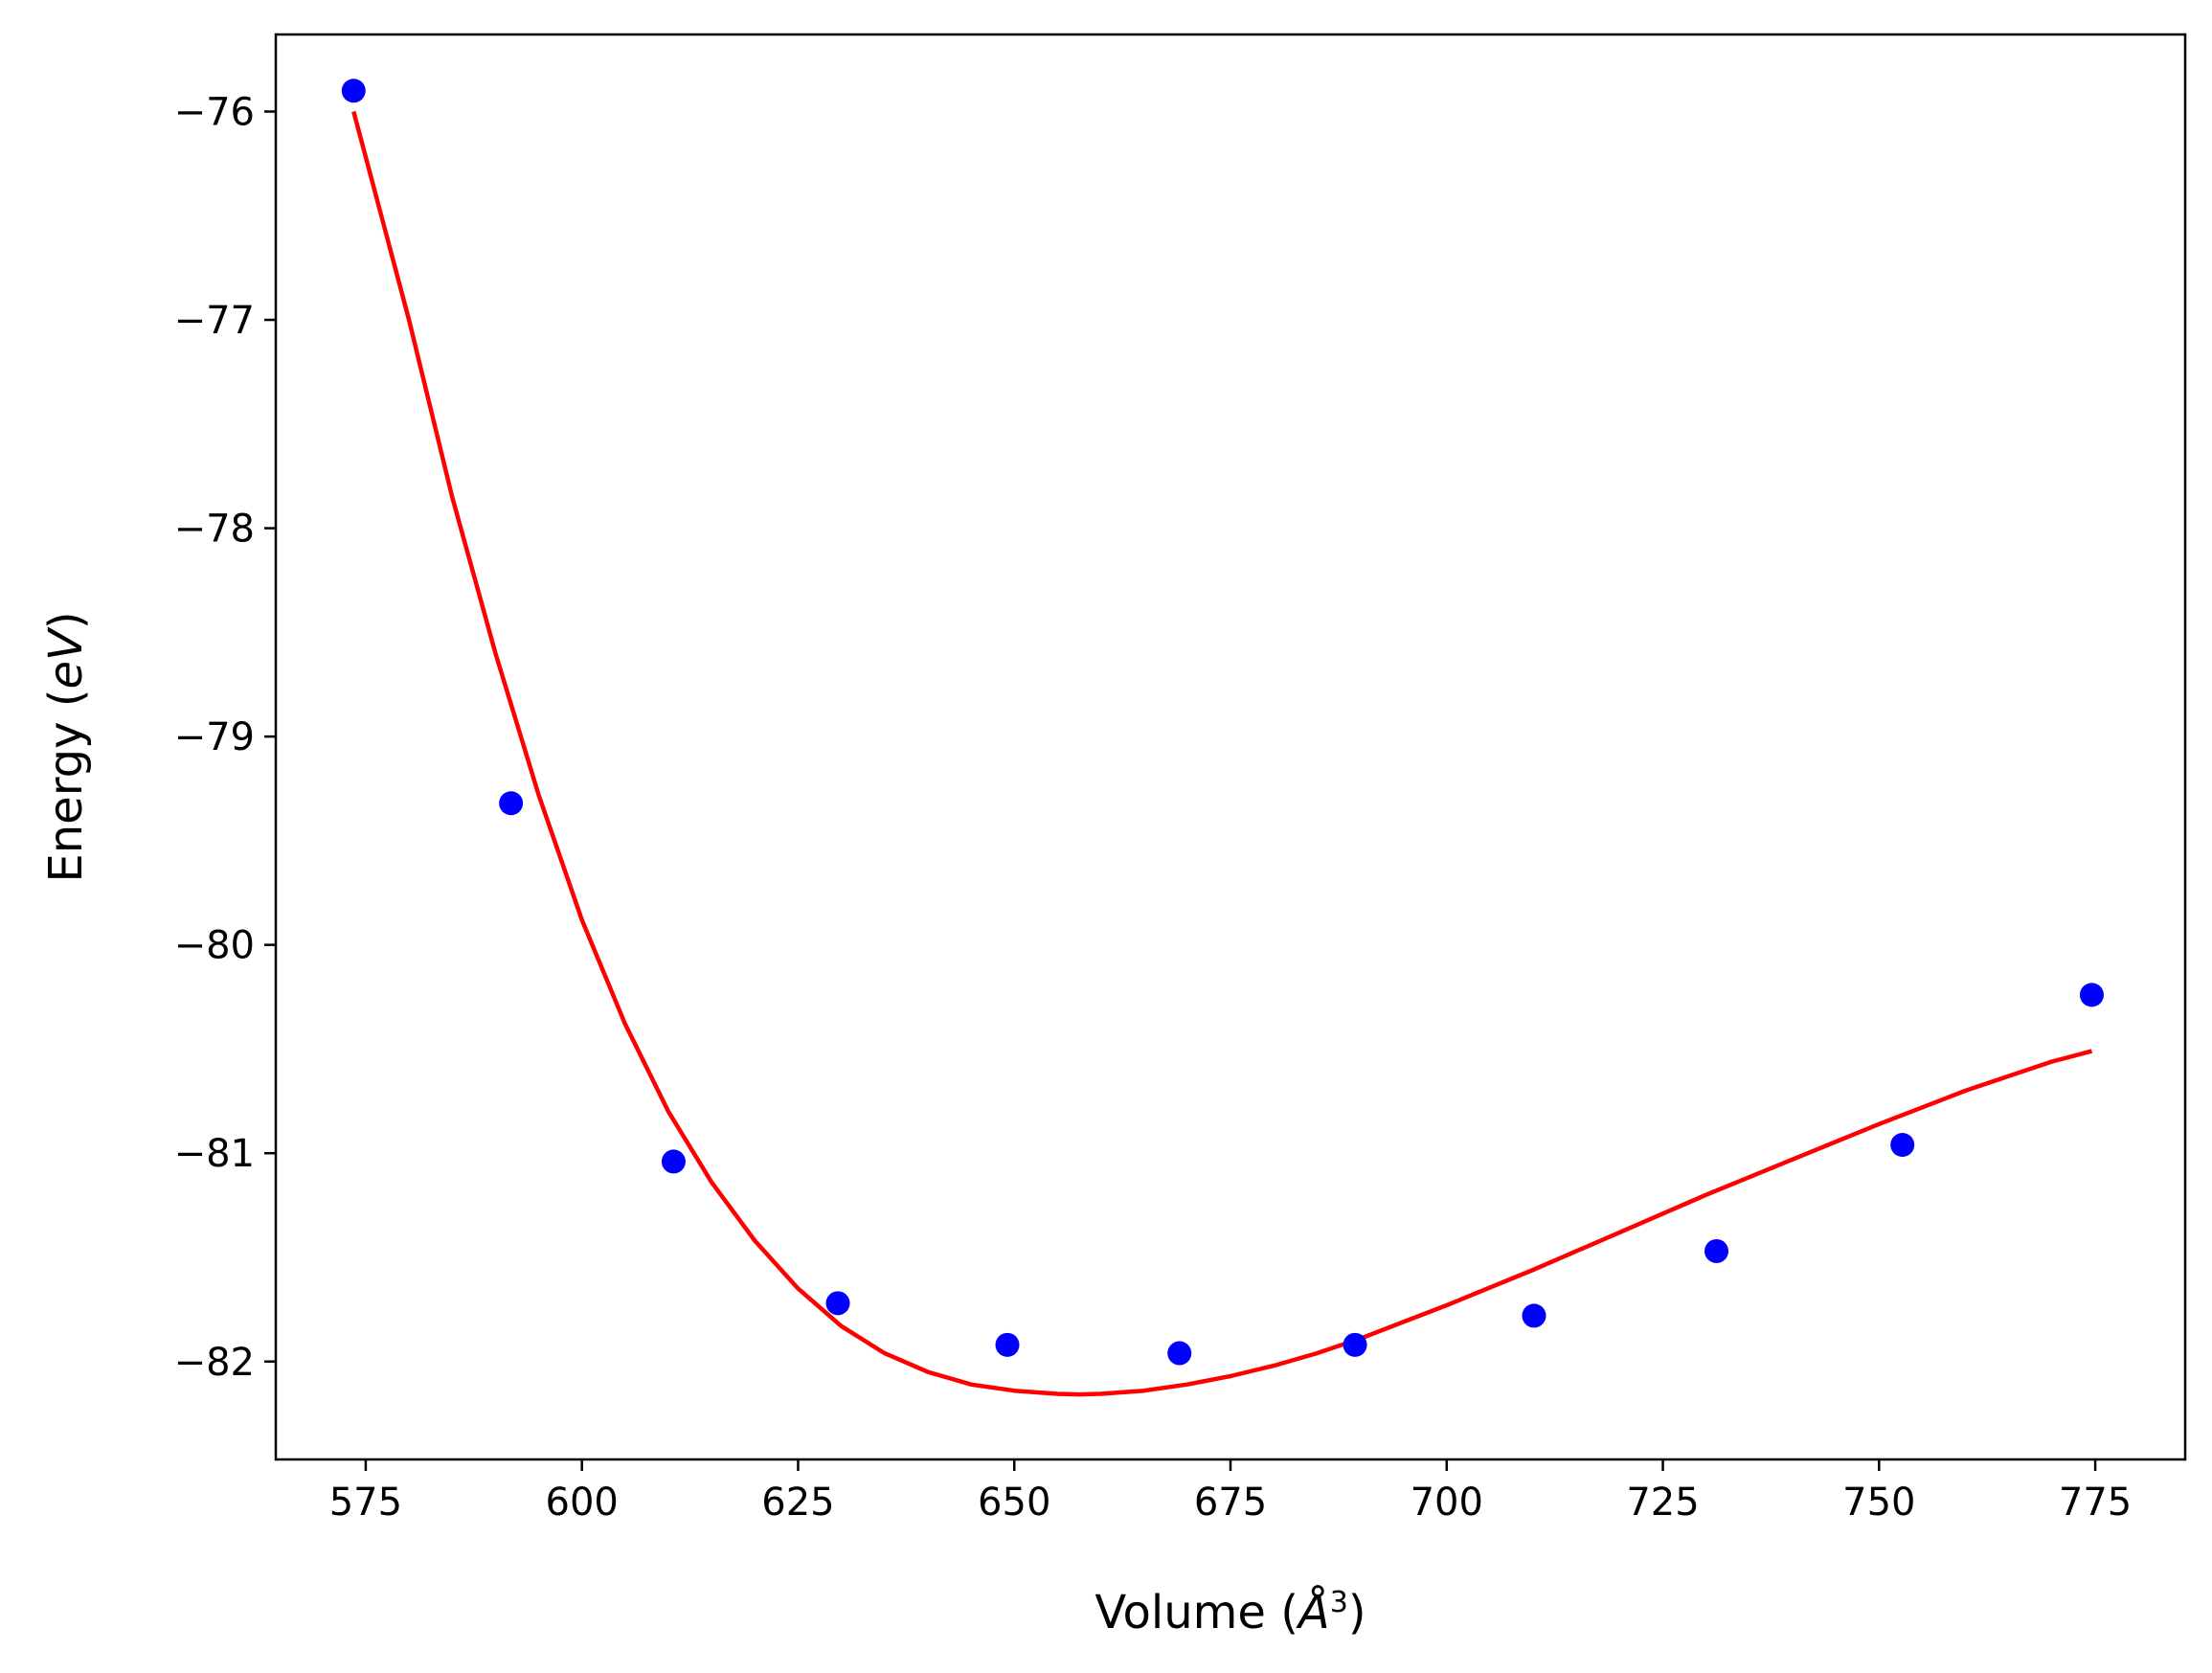 The height and width of the screenshot is (1673, 2212). What do you see at coordinates (214, 1154) in the screenshot?
I see `y-tick-label: −81` at bounding box center [214, 1154].